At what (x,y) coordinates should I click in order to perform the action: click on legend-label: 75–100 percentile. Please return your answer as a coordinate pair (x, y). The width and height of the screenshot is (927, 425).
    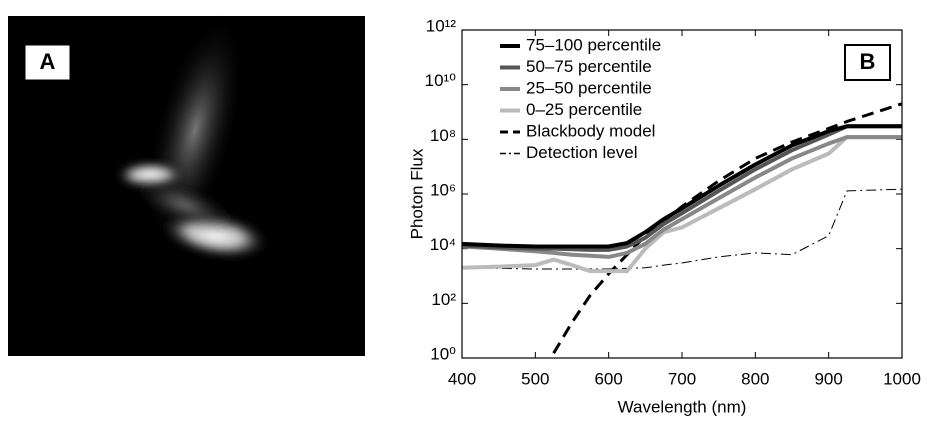
    Looking at the image, I should click on (593, 44).